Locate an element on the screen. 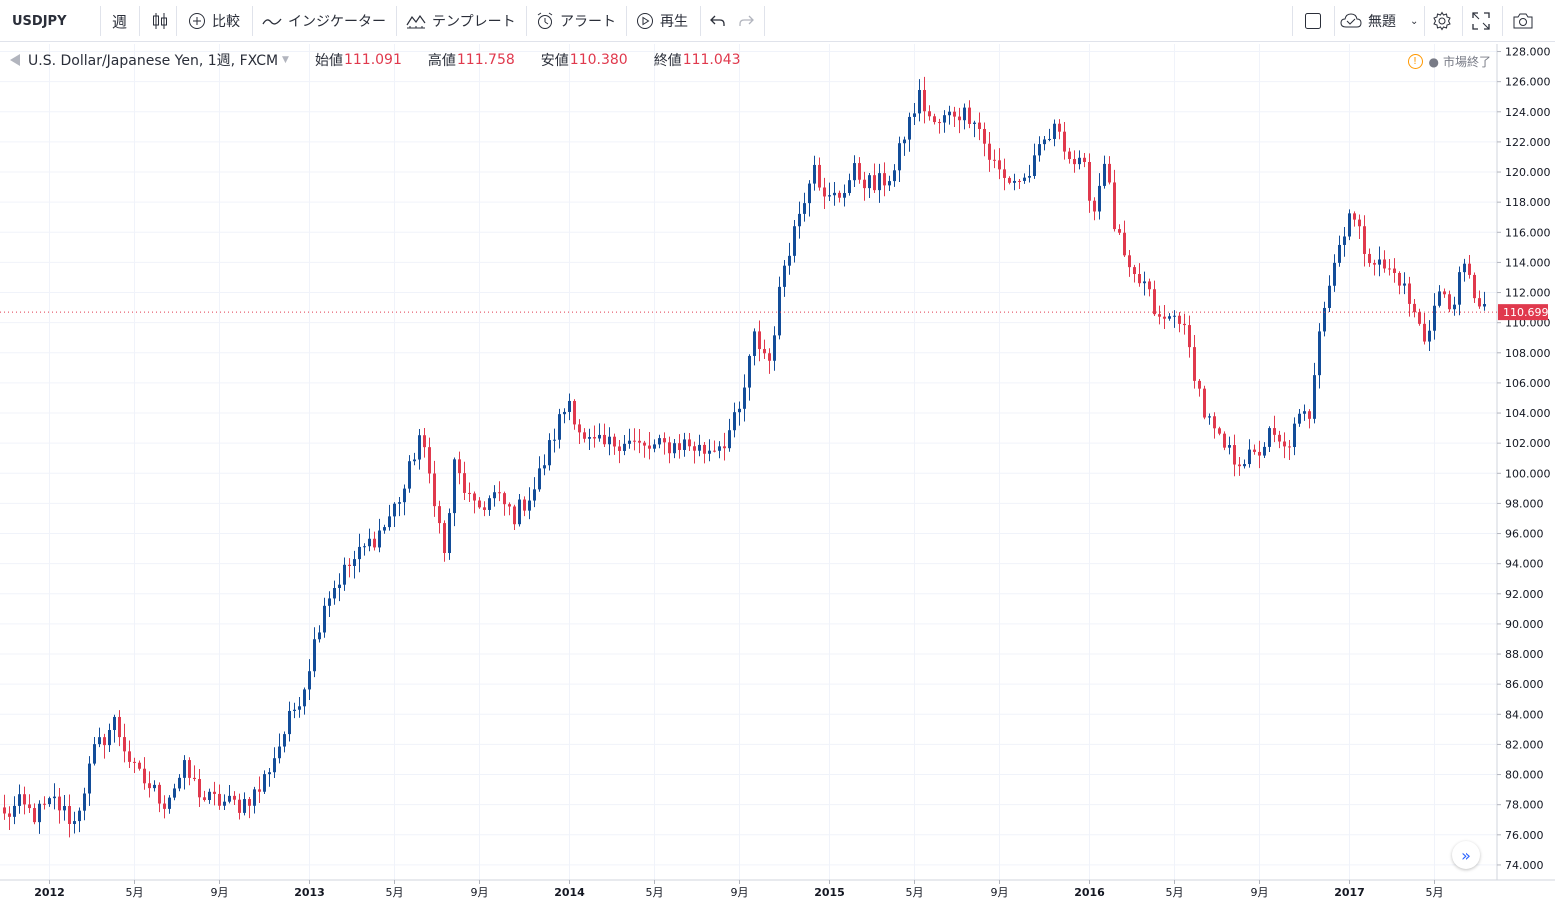  snapshot-button is located at coordinates (1524, 21).